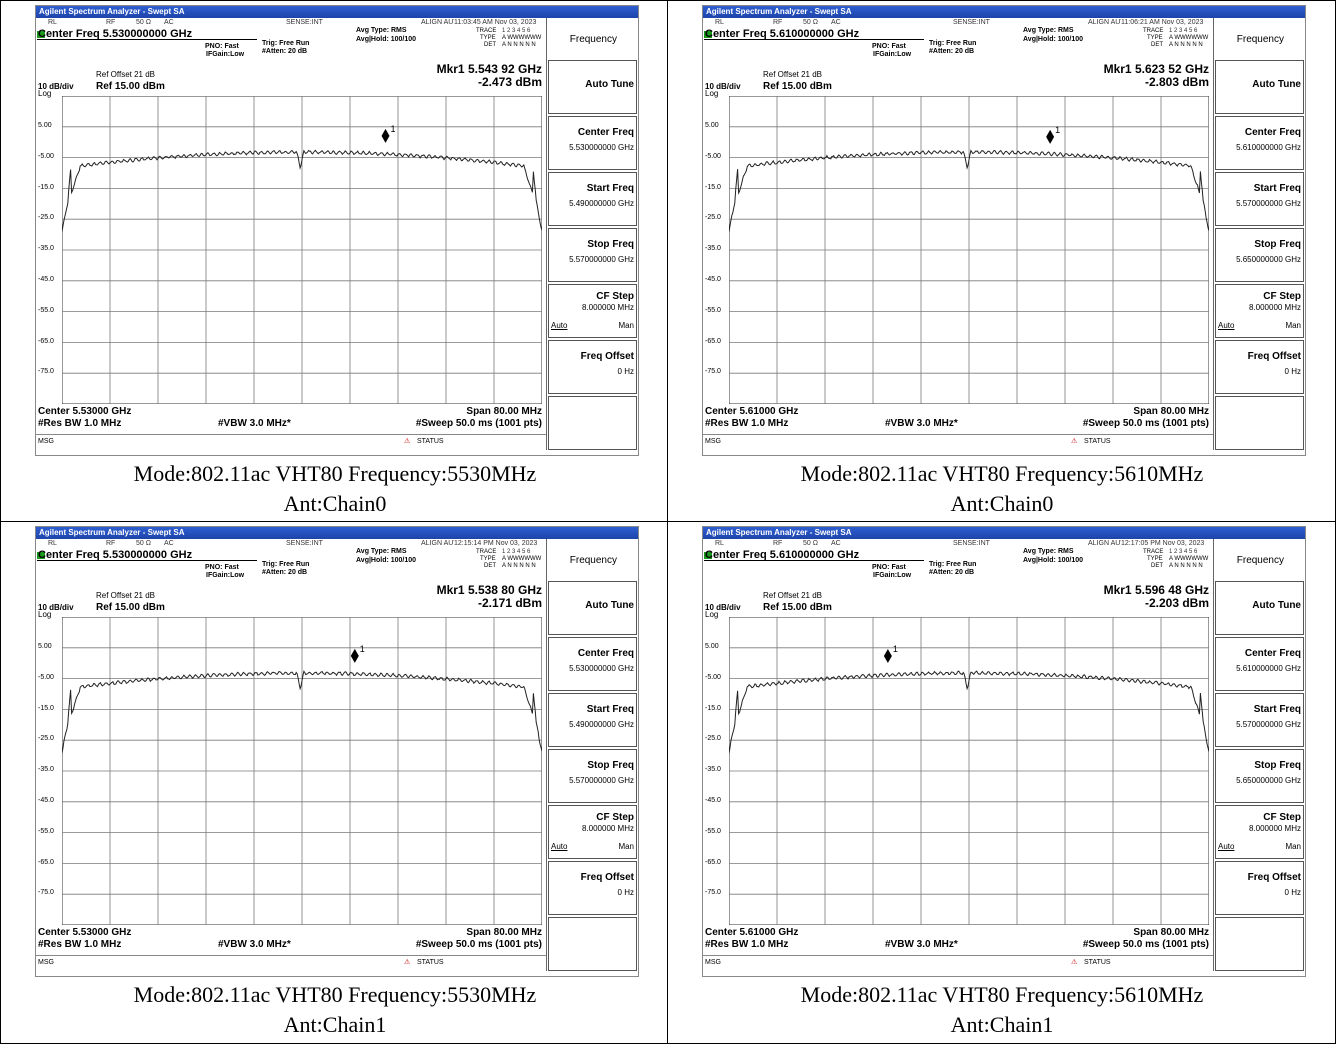 The width and height of the screenshot is (1336, 1044). Describe the element at coordinates (509, 603) in the screenshot. I see `marker-level: -2.171 dBm` at that location.